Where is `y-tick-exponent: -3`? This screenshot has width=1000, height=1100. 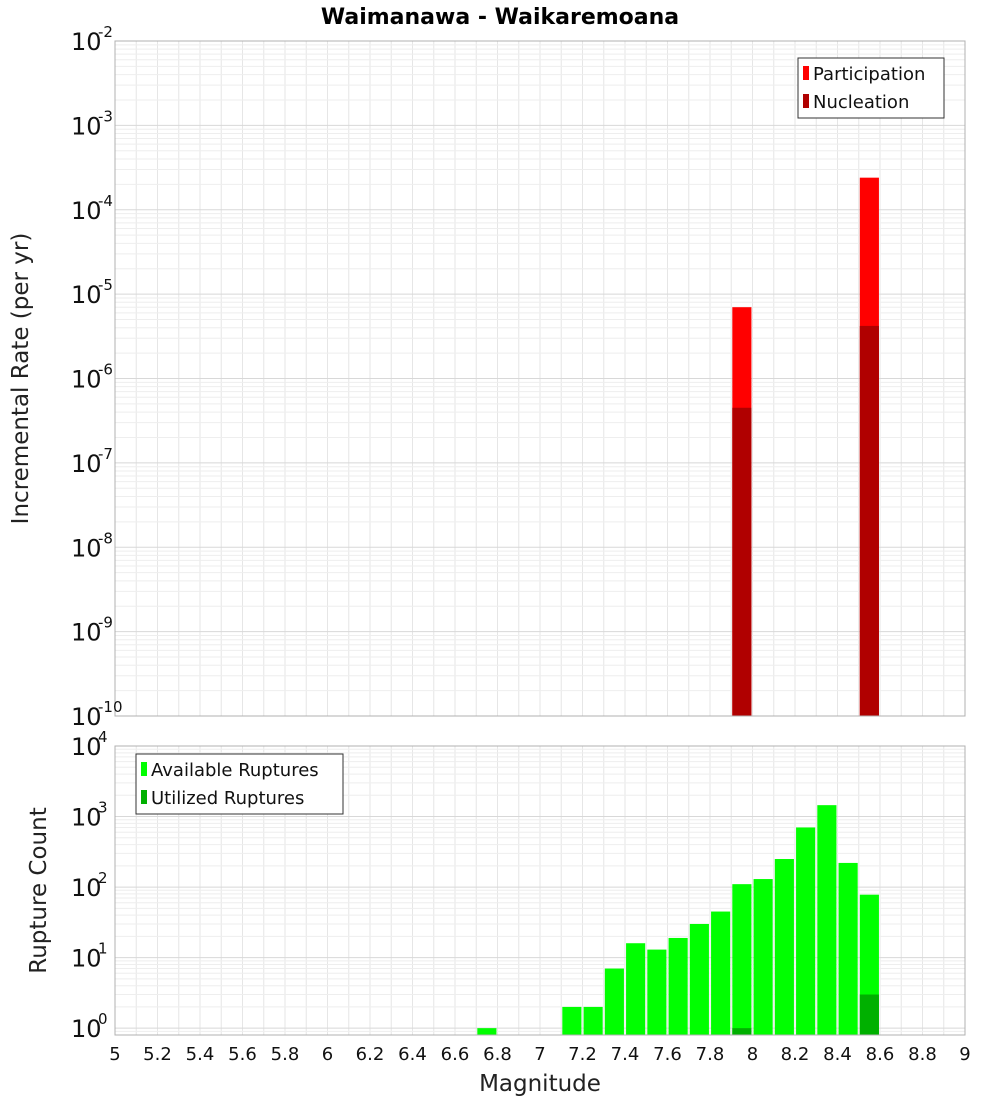
y-tick-exponent: -3 is located at coordinates (105, 116).